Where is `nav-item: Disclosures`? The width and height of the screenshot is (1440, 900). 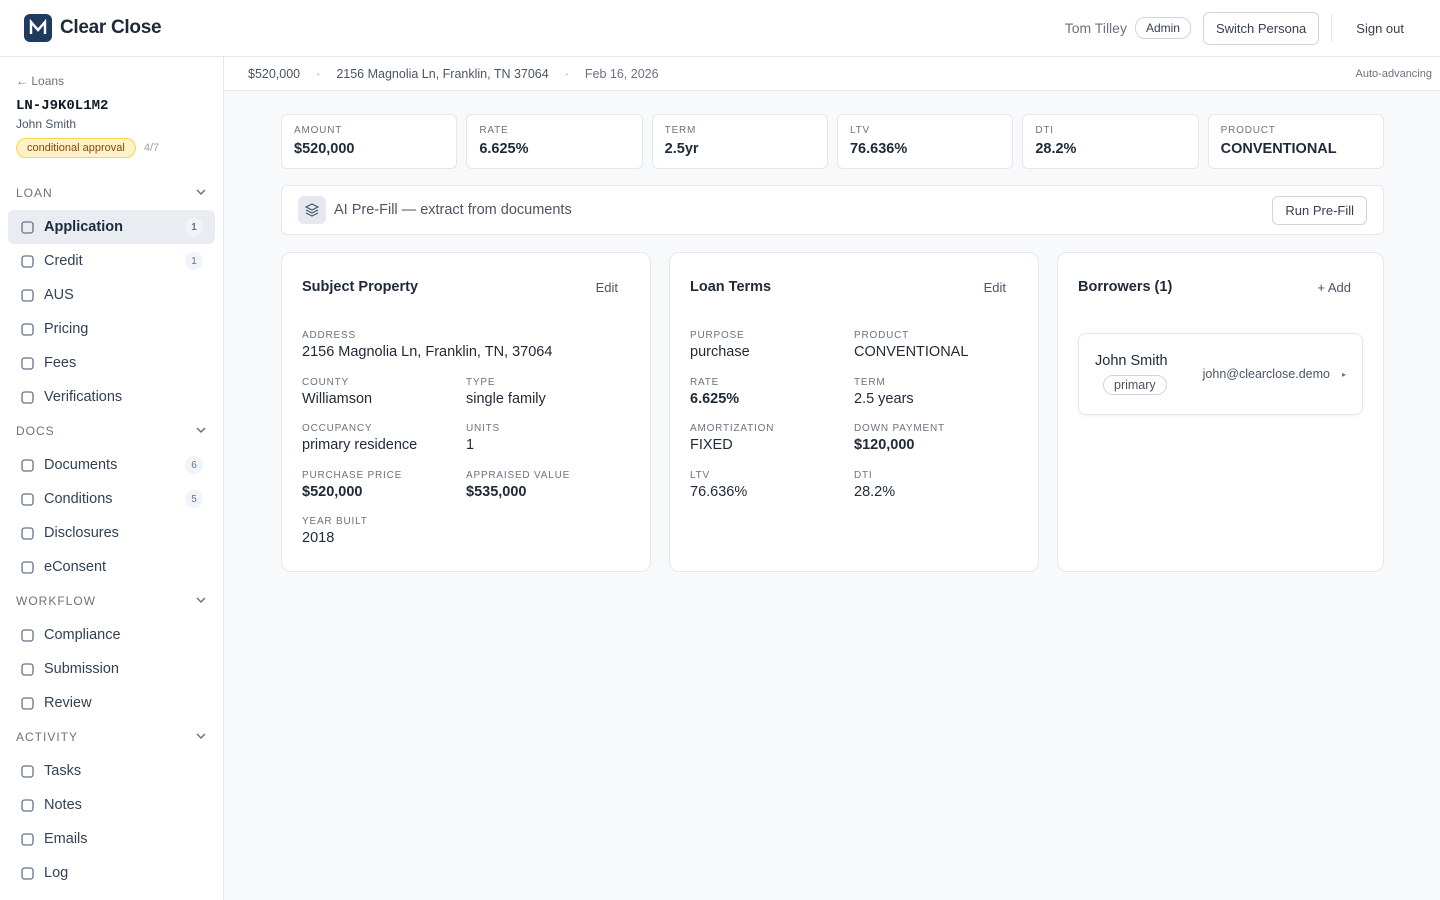
nav-item: Disclosures is located at coordinates (111, 533).